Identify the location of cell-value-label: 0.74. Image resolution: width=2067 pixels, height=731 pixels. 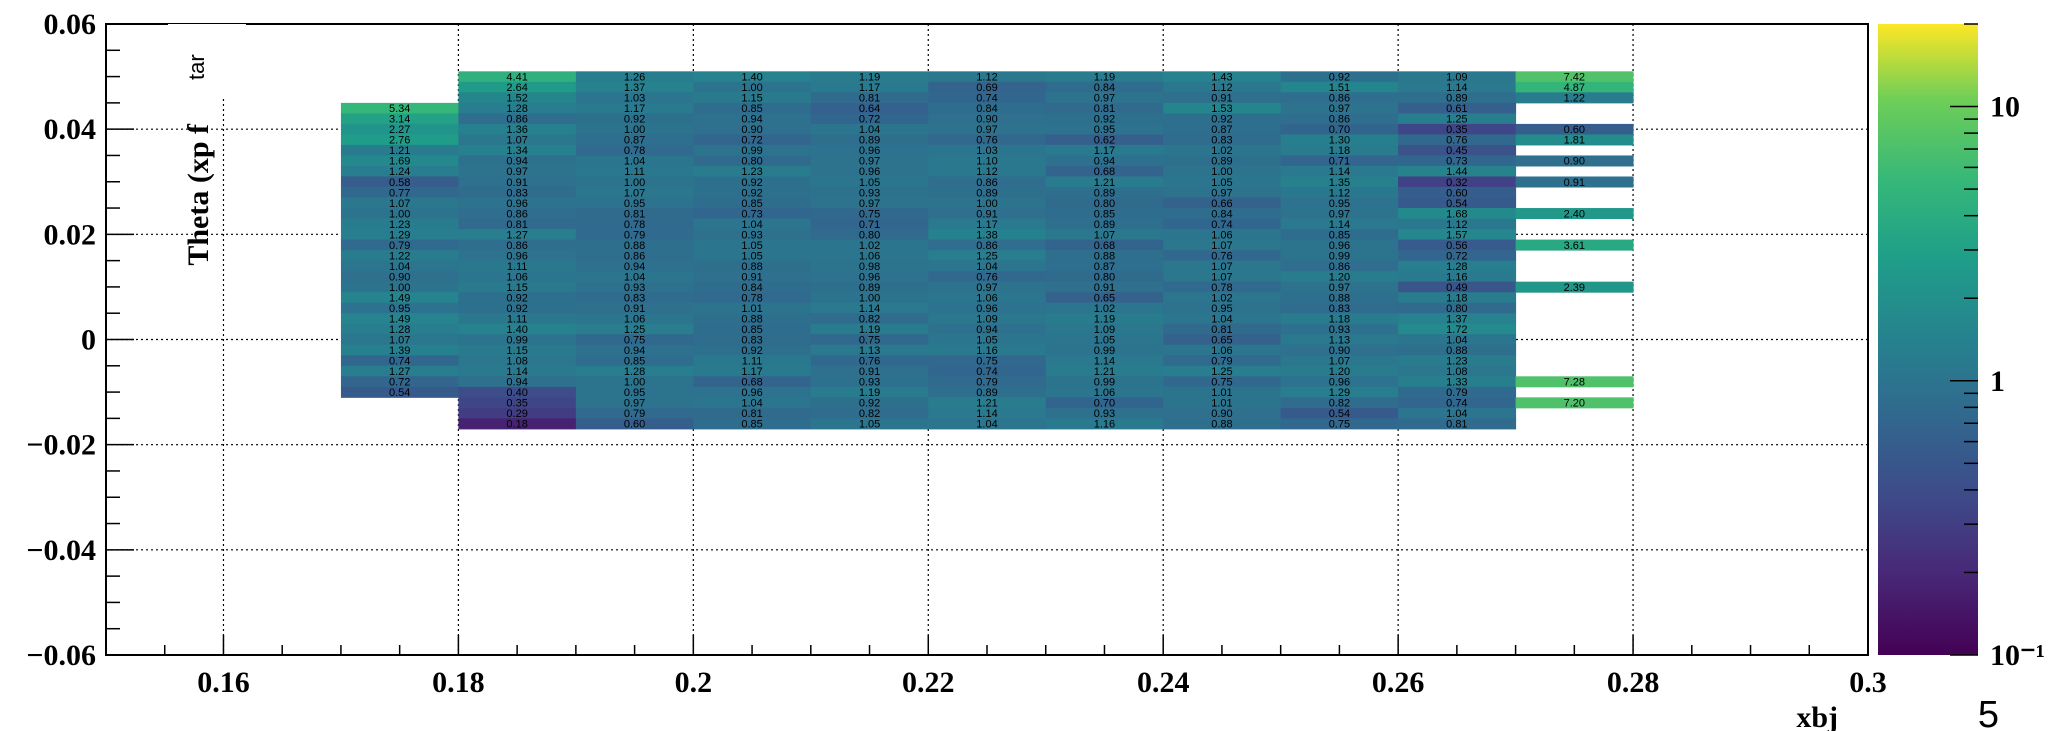
(986, 99).